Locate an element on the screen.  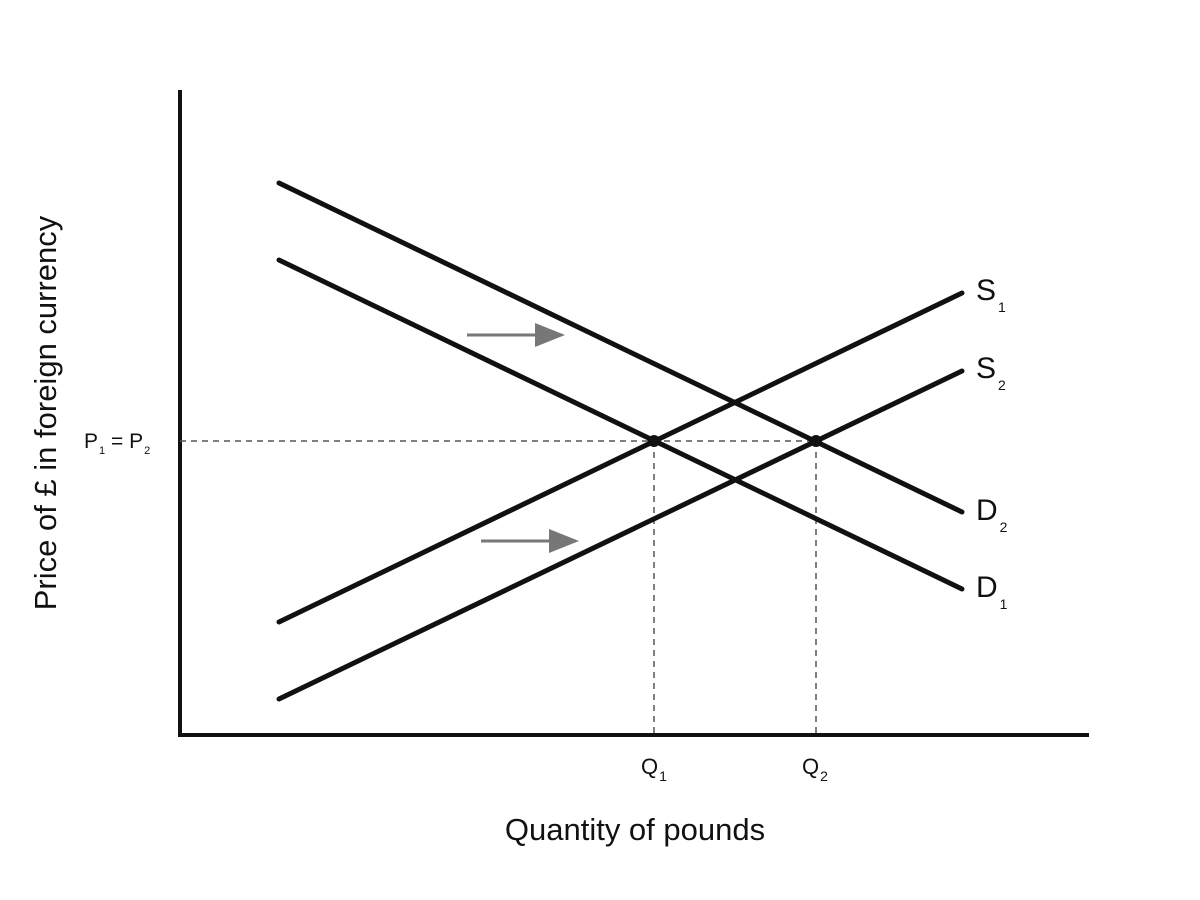
label-main: = P is located at coordinates (124, 441).